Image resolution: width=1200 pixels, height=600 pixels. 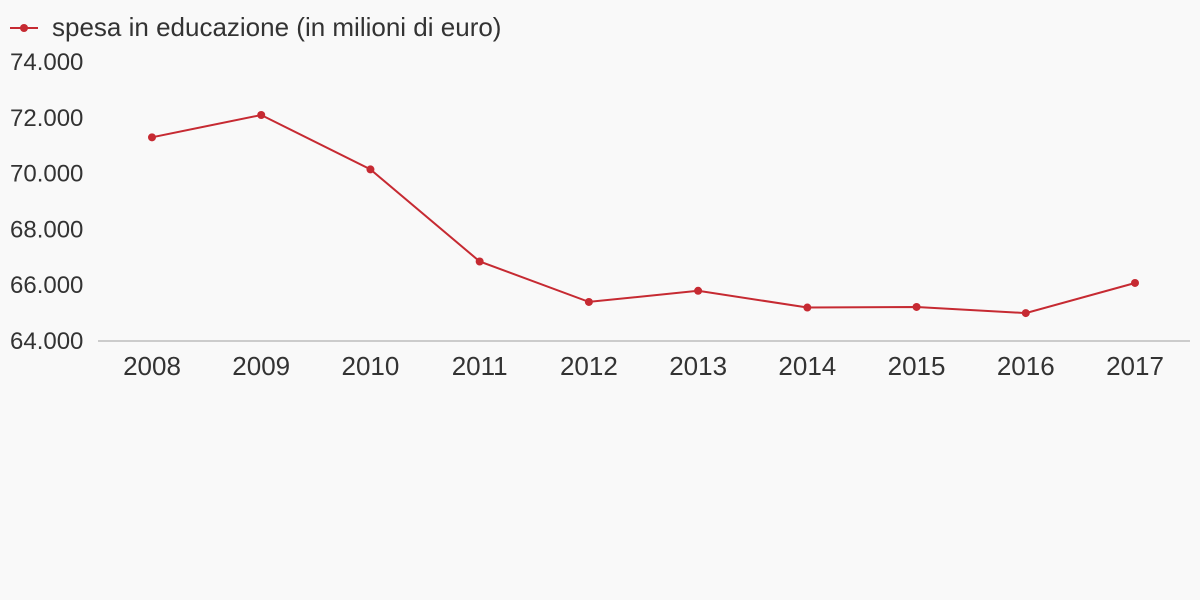 What do you see at coordinates (807, 366) in the screenshot?
I see `x-tick-label: 2014` at bounding box center [807, 366].